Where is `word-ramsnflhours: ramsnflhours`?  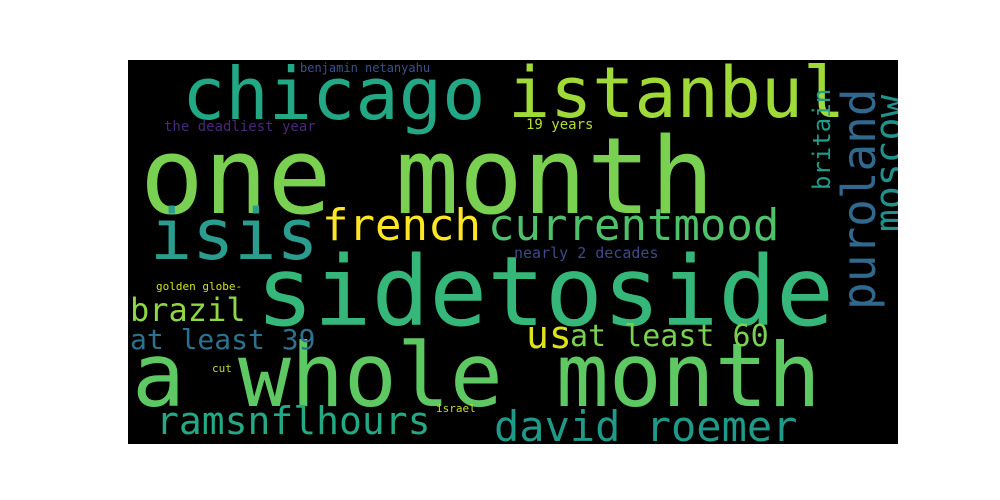
word-ramsnflhours: ramsnflhours is located at coordinates (293, 421).